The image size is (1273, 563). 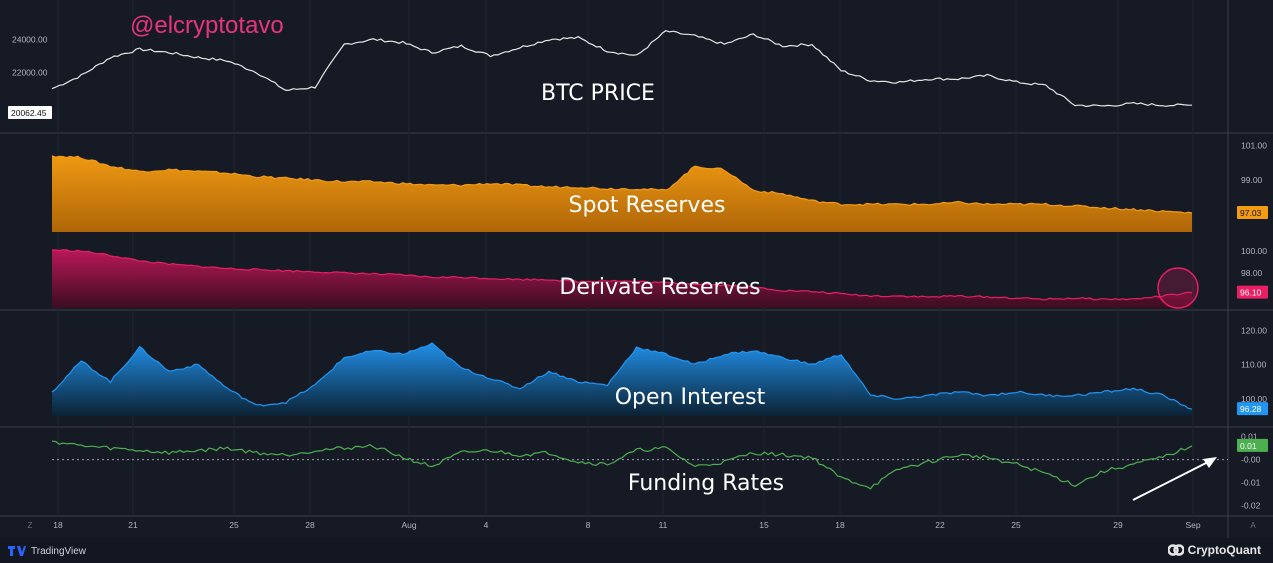 I want to click on y-tick-label: -0.00, so click(x=1251, y=460).